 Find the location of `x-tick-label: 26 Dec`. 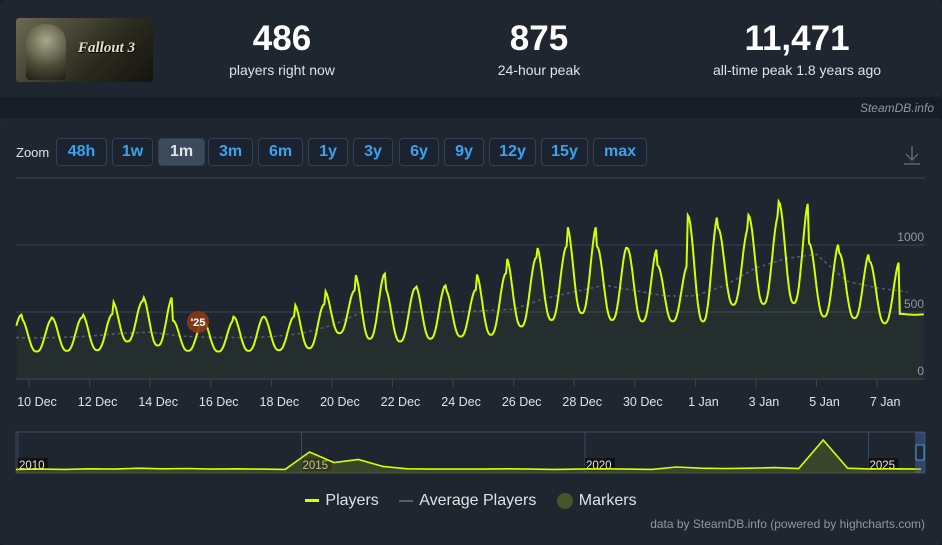

x-tick-label: 26 Dec is located at coordinates (522, 402).